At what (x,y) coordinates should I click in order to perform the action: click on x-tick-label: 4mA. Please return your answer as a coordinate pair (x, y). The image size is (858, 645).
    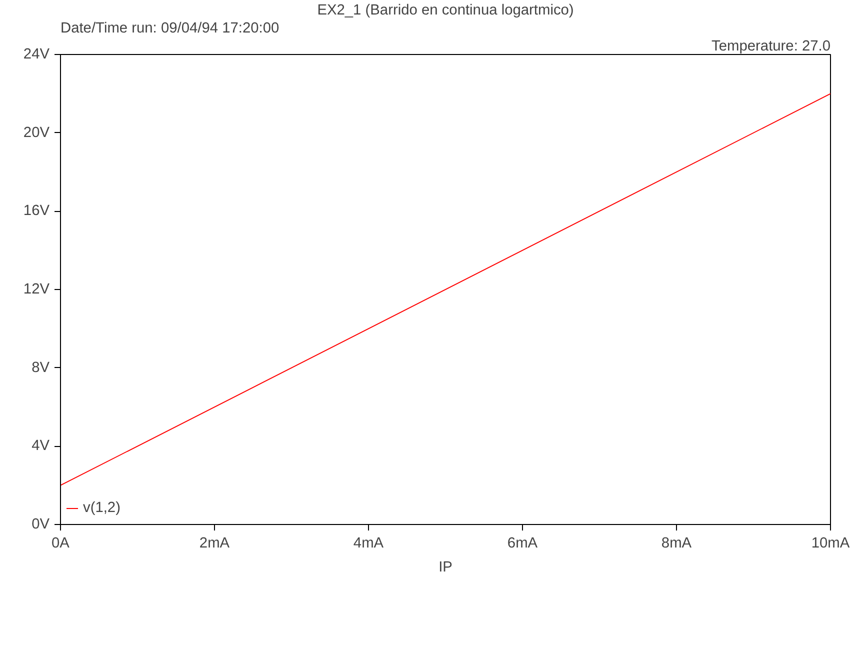
    Looking at the image, I should click on (368, 544).